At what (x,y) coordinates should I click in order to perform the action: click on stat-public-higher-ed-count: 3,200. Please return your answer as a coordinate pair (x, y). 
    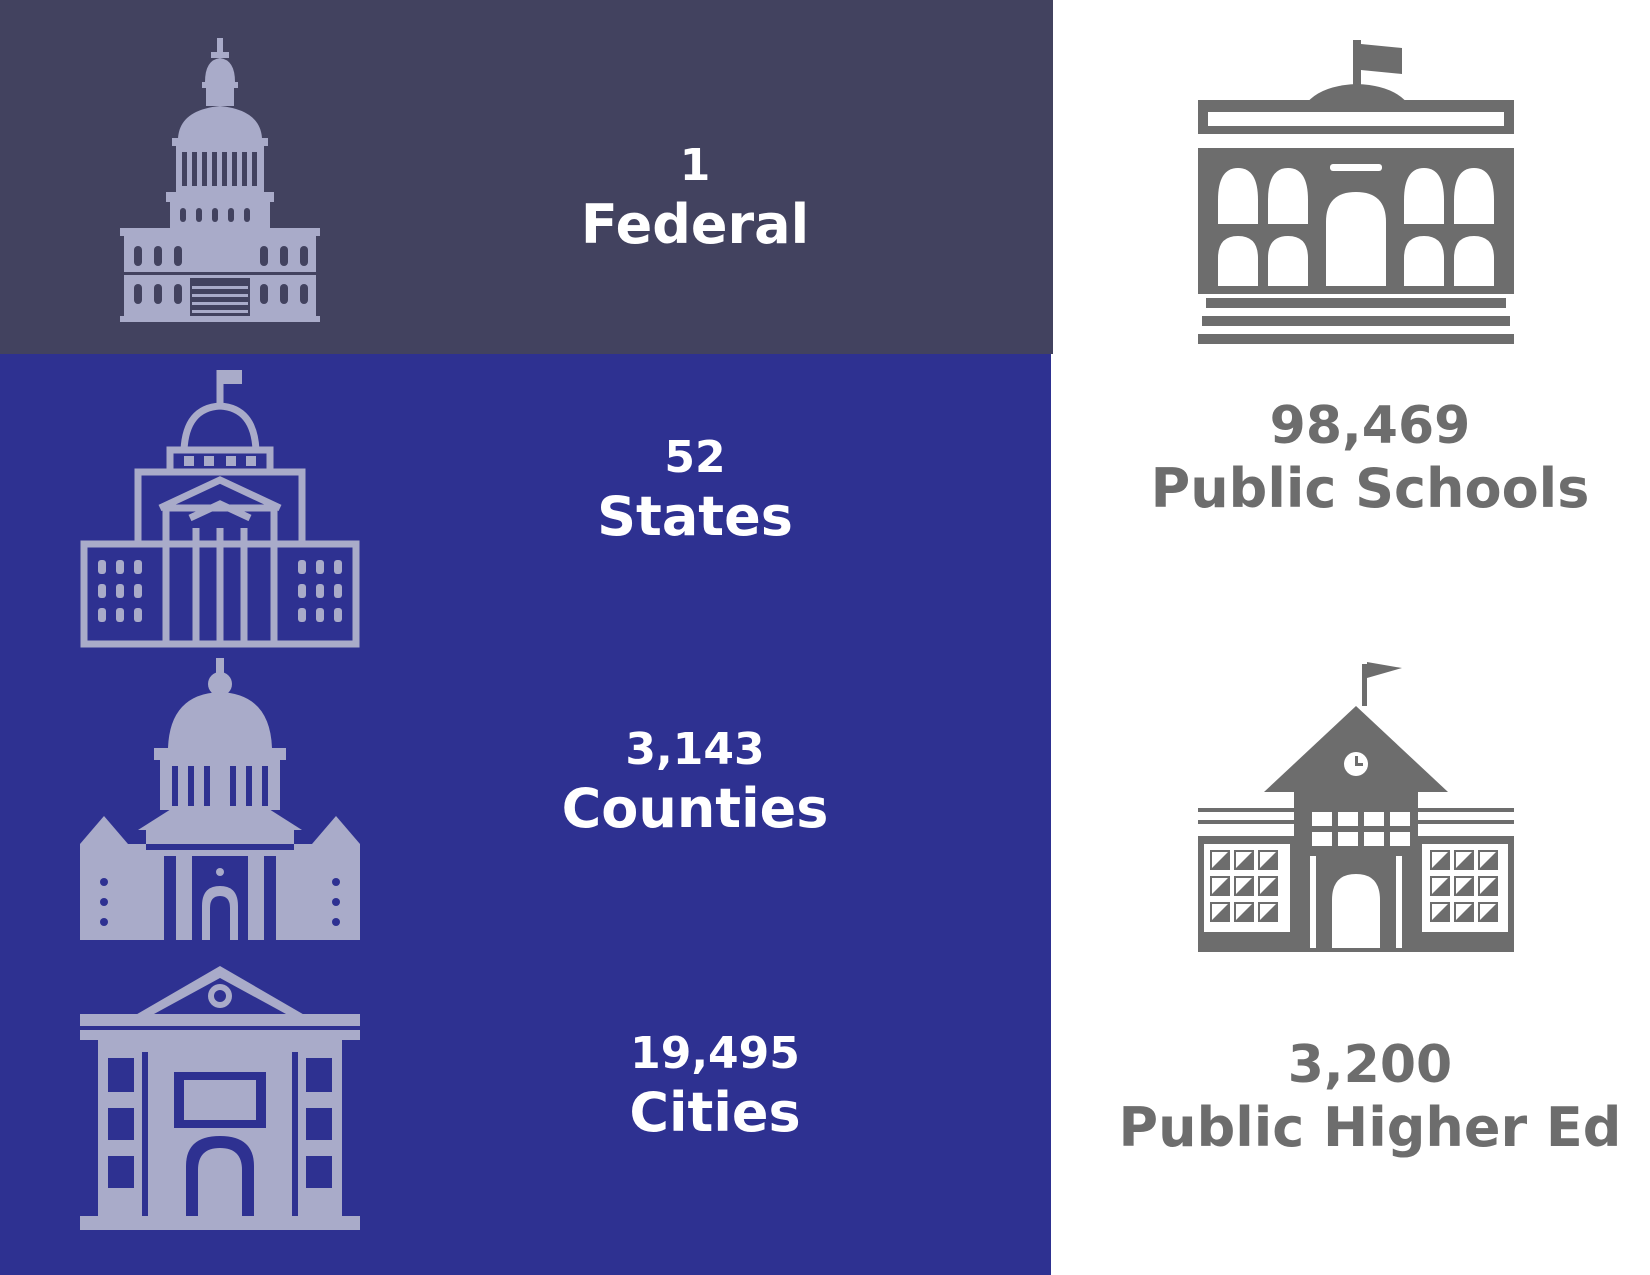
    Looking at the image, I should click on (1370, 1065).